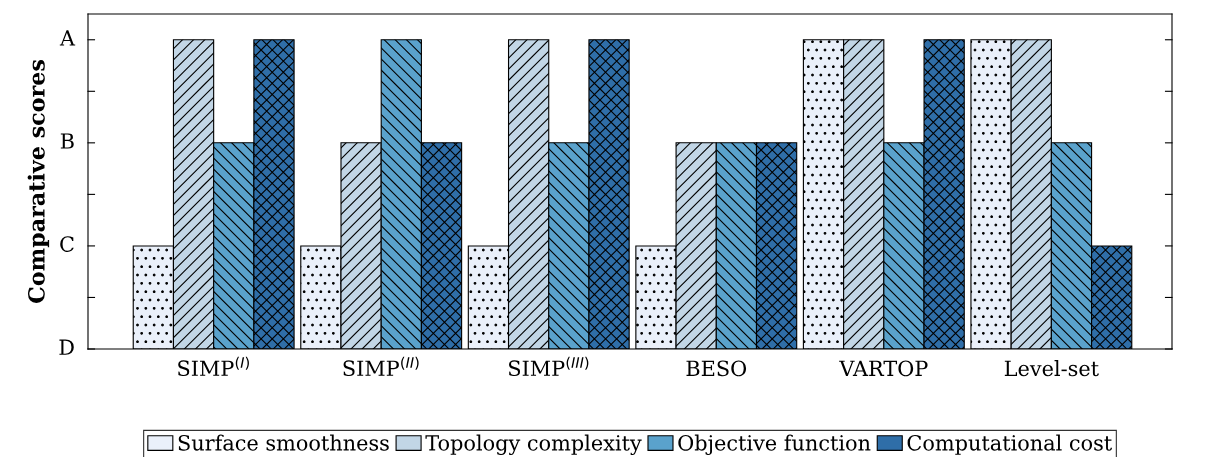 This screenshot has height=457, width=1210. What do you see at coordinates (67, 38) in the screenshot?
I see `text: A` at bounding box center [67, 38].